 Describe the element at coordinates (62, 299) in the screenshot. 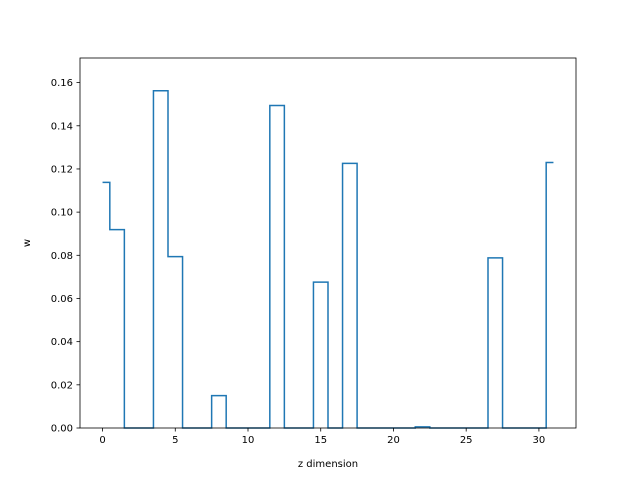

I see `y-tick-label: 0.06` at that location.